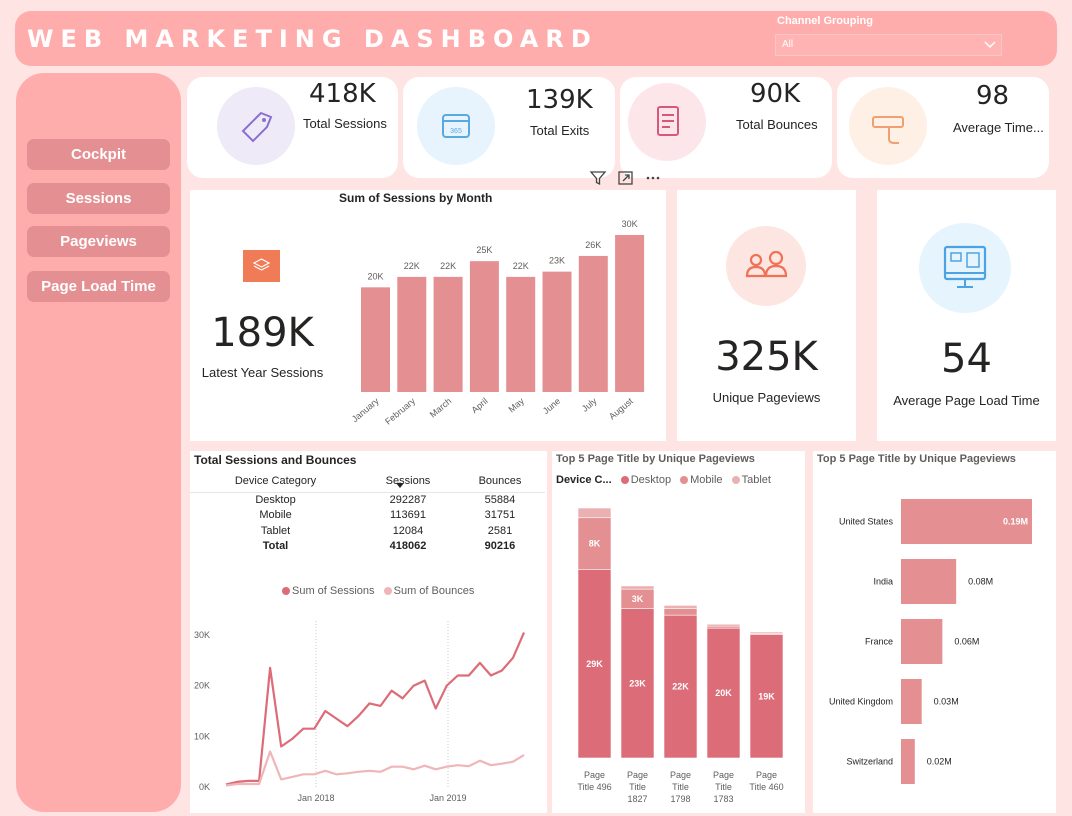 Image resolution: width=1072 pixels, height=816 pixels. What do you see at coordinates (365, 410) in the screenshot?
I see `x-tick-label: January` at bounding box center [365, 410].